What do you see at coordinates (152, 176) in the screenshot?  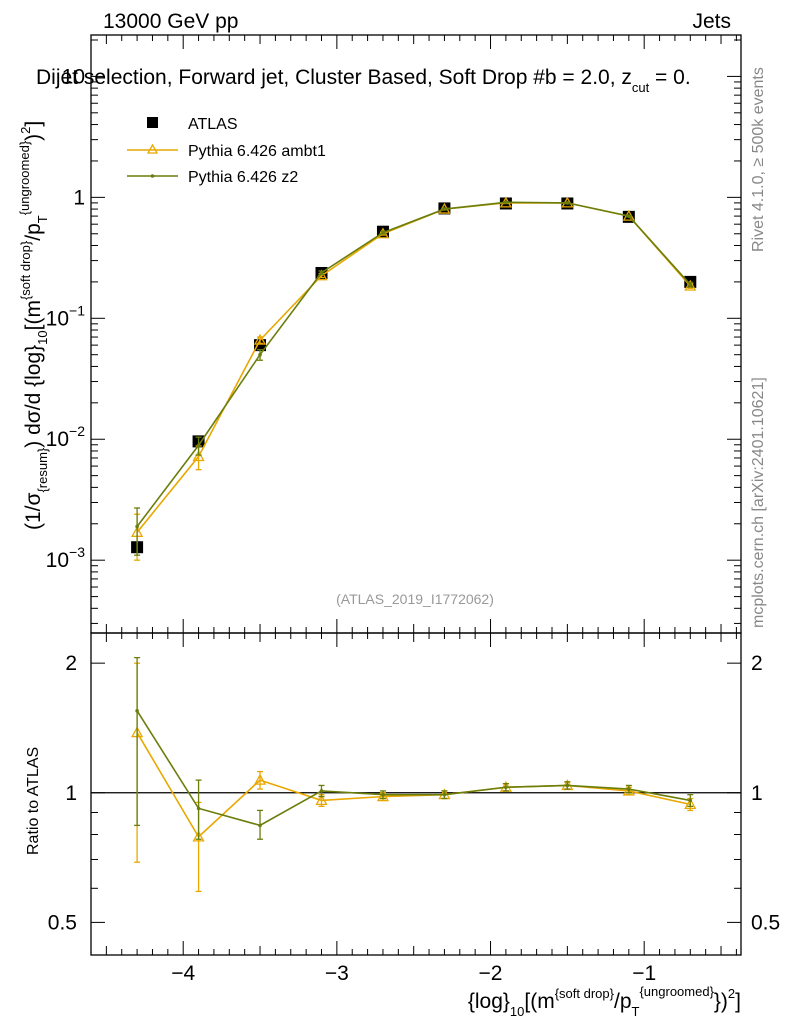 I see `legend-marker-z2` at bounding box center [152, 176].